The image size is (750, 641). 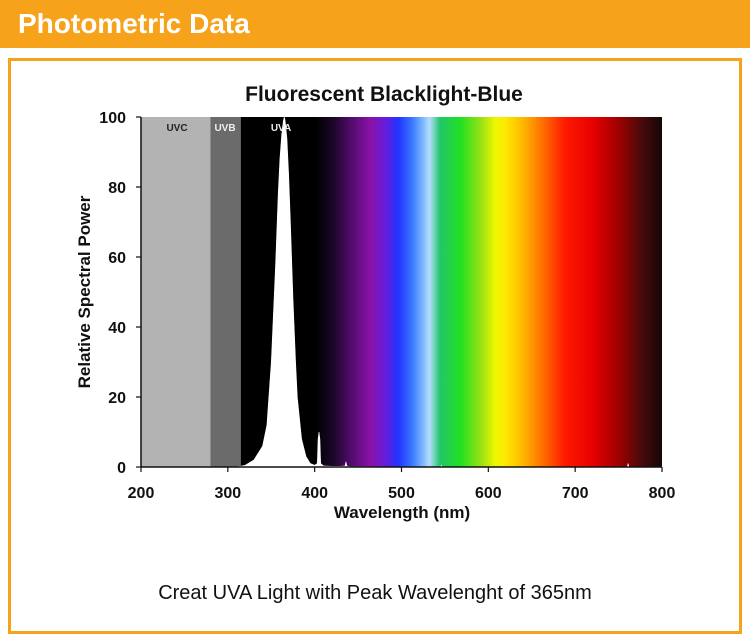 What do you see at coordinates (384, 94) in the screenshot?
I see `chart-title: Fluorescent Blacklight-Blue` at bounding box center [384, 94].